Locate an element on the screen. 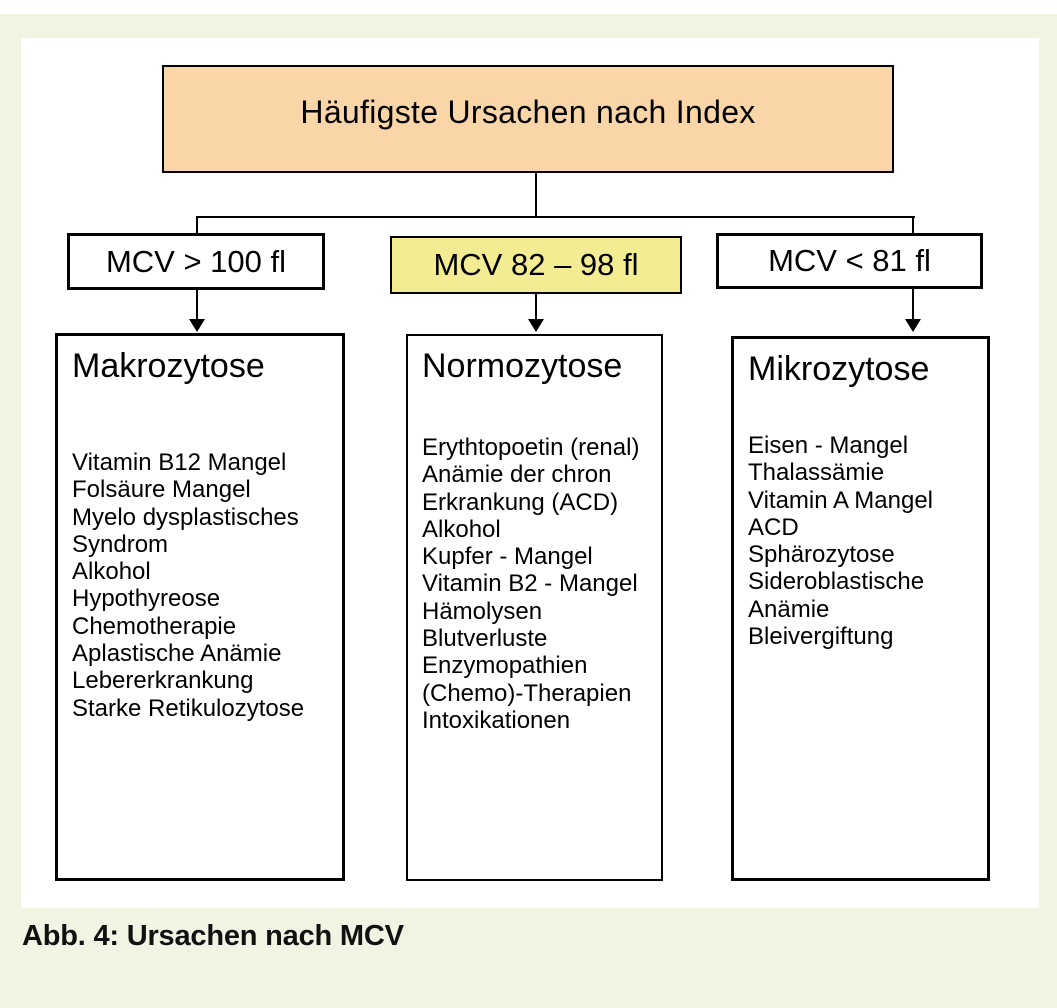  title-box: Häufigste Ursachen nach Index is located at coordinates (528, 119).